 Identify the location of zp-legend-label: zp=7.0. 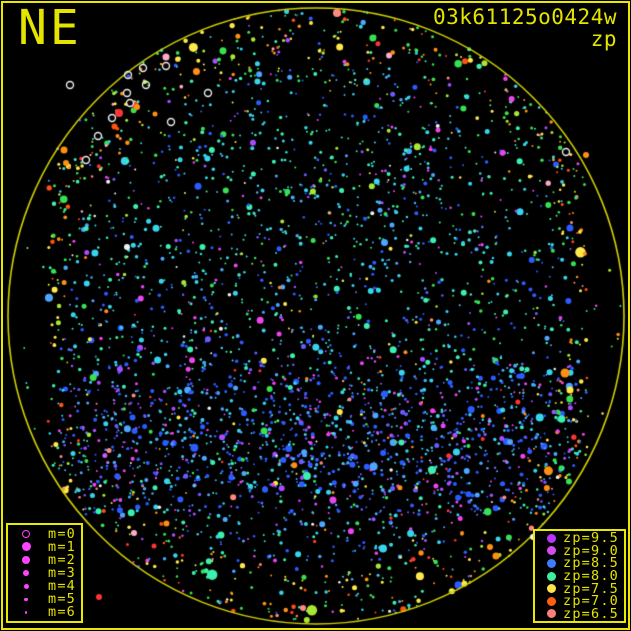
(591, 601).